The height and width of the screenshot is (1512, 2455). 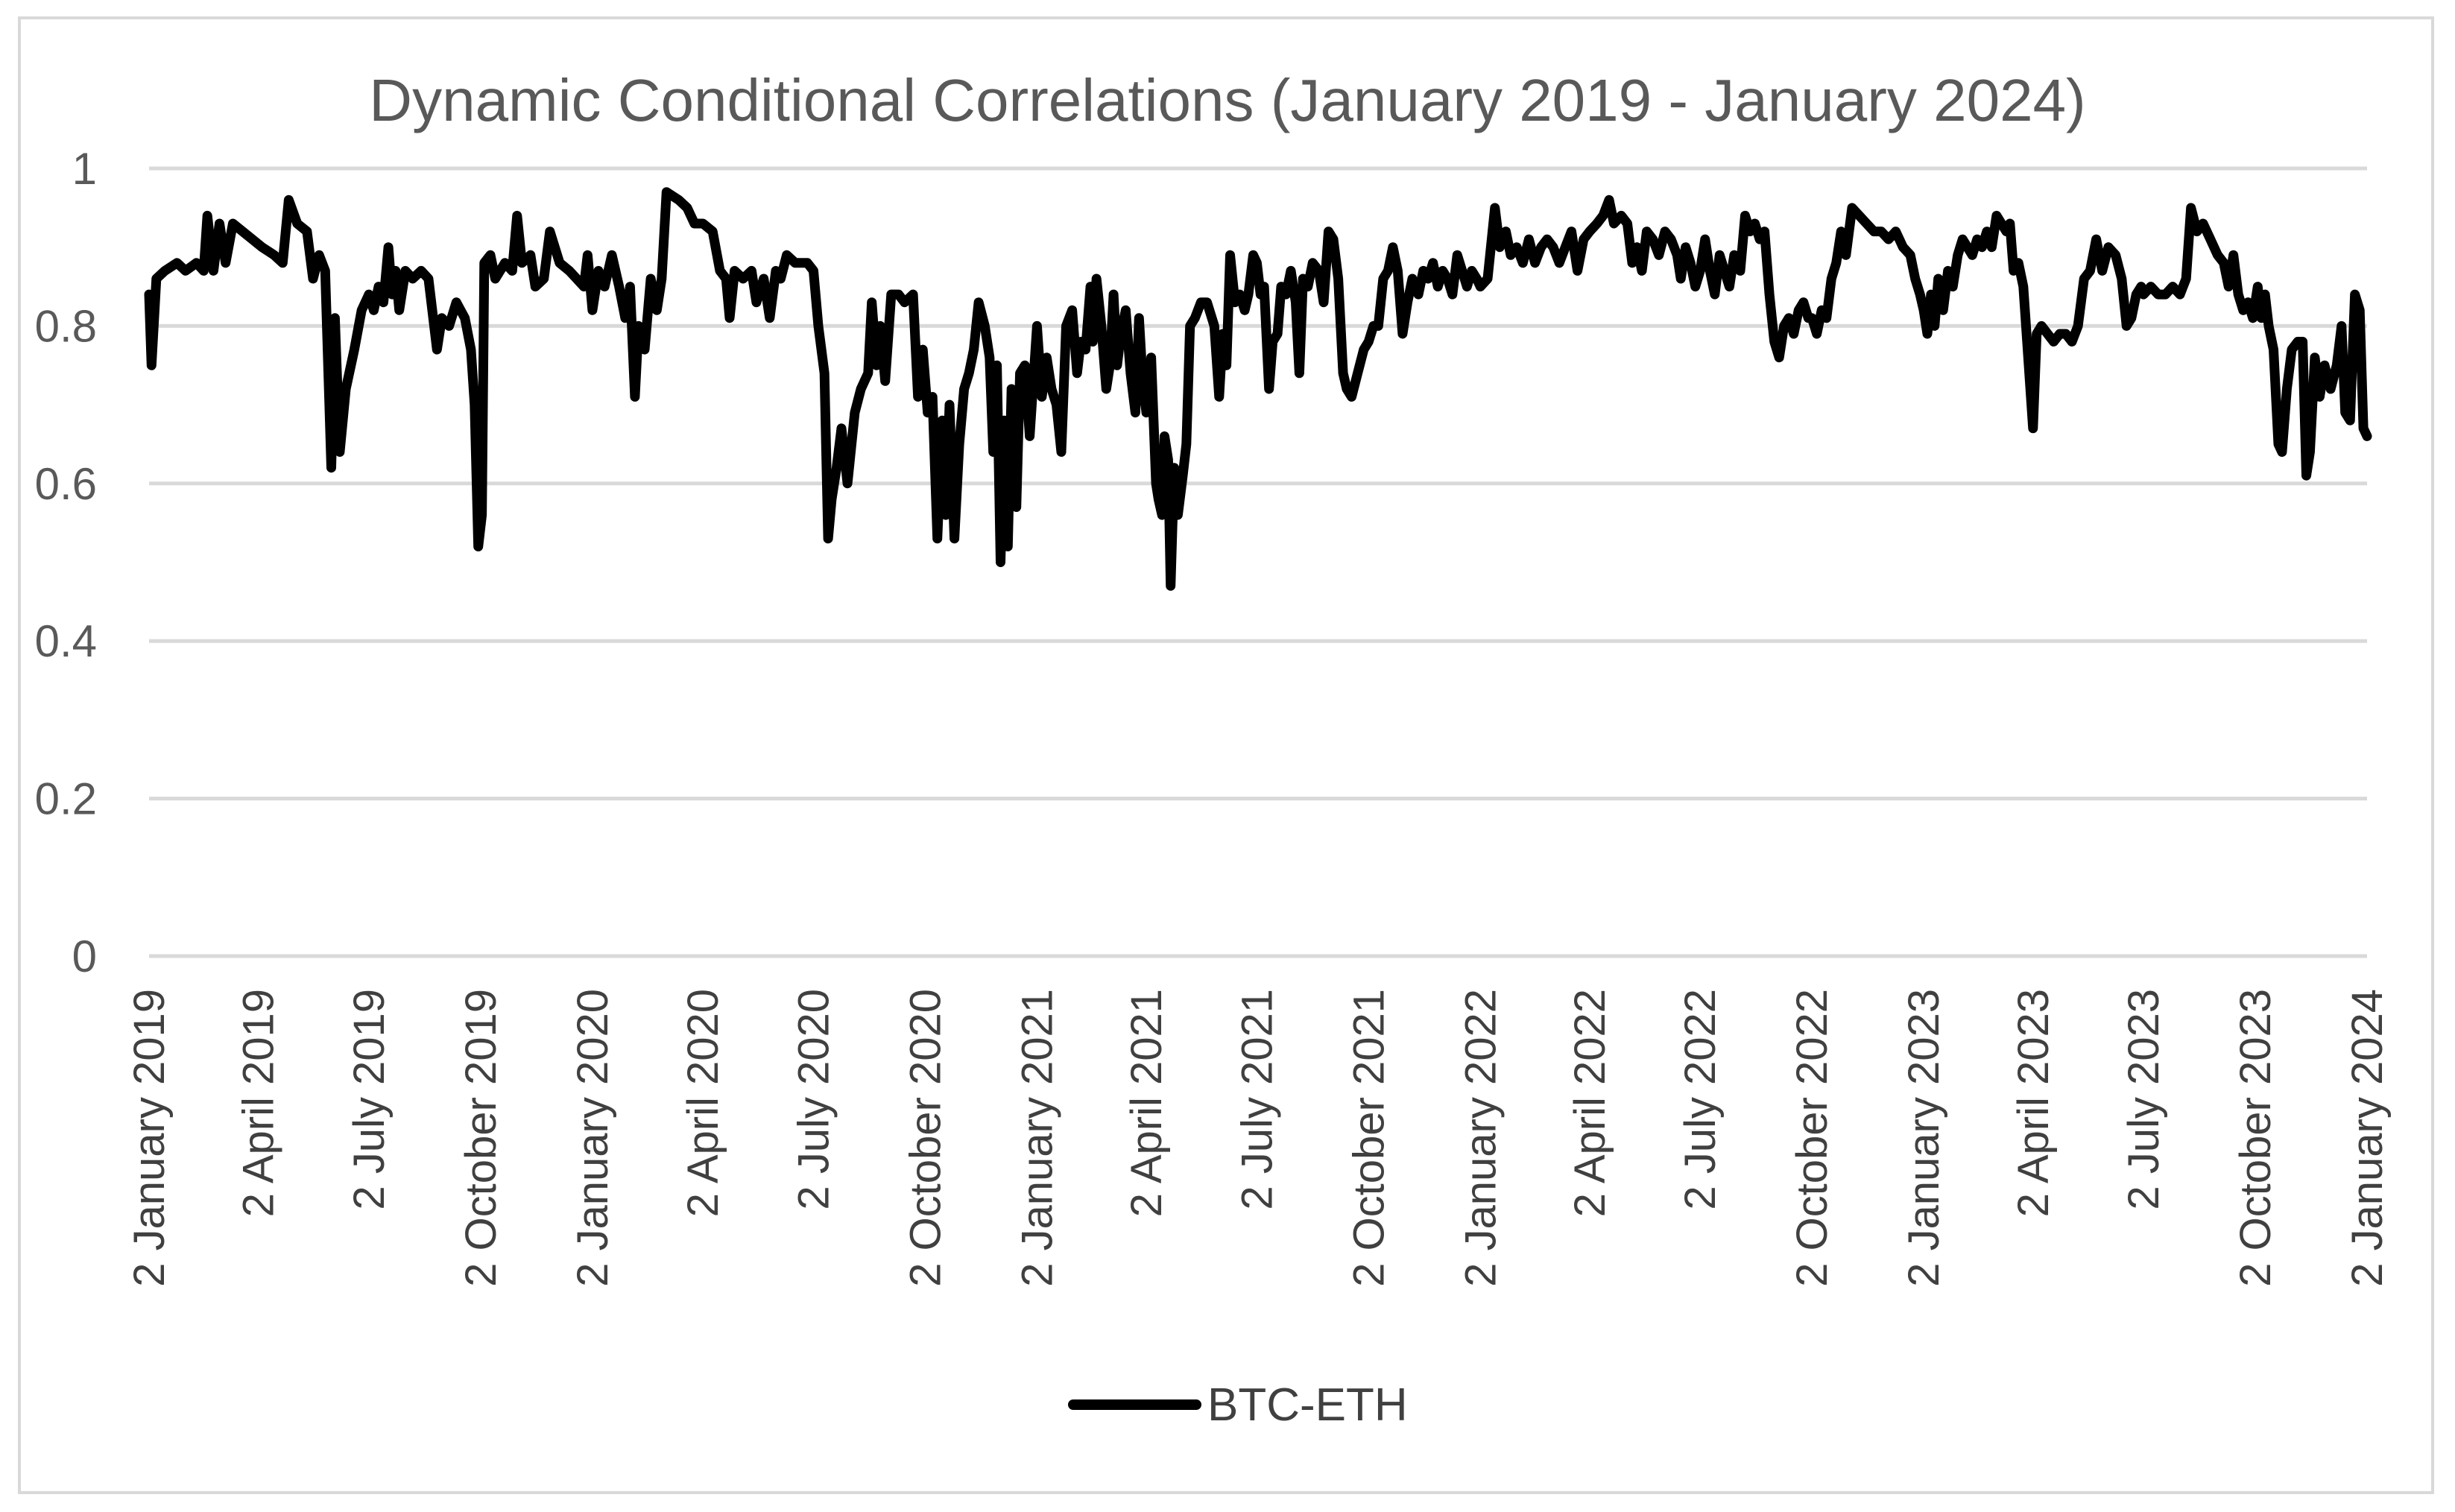 I want to click on x-tick-label: 2 October 2021, so click(x=1369, y=1138).